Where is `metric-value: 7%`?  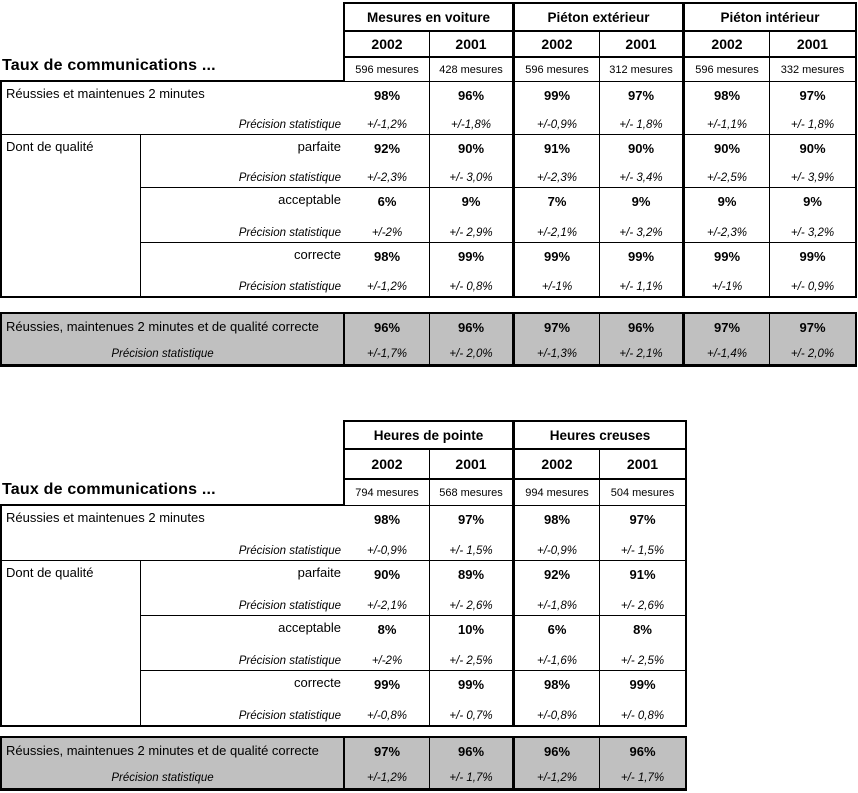 metric-value: 7% is located at coordinates (557, 201).